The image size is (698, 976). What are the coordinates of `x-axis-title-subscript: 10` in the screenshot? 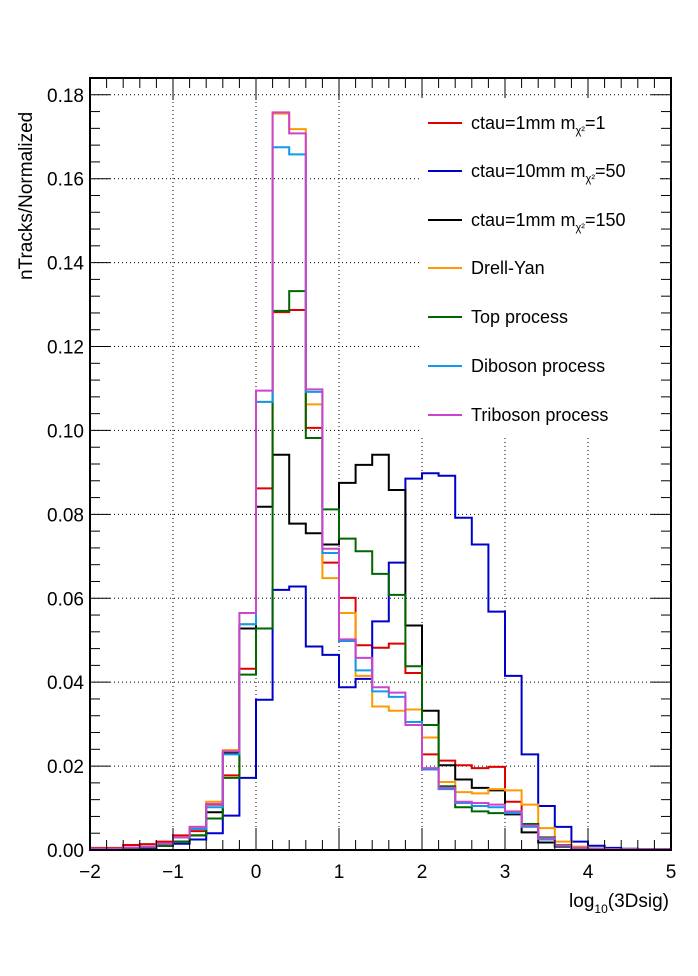 It's located at (601, 909).